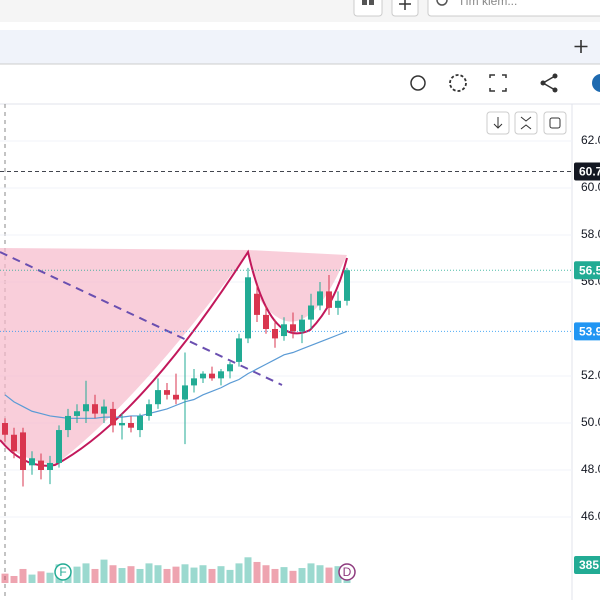 This screenshot has width=600, height=600. Describe the element at coordinates (589, 172) in the screenshot. I see `price-tag-label: 60.74` at that location.